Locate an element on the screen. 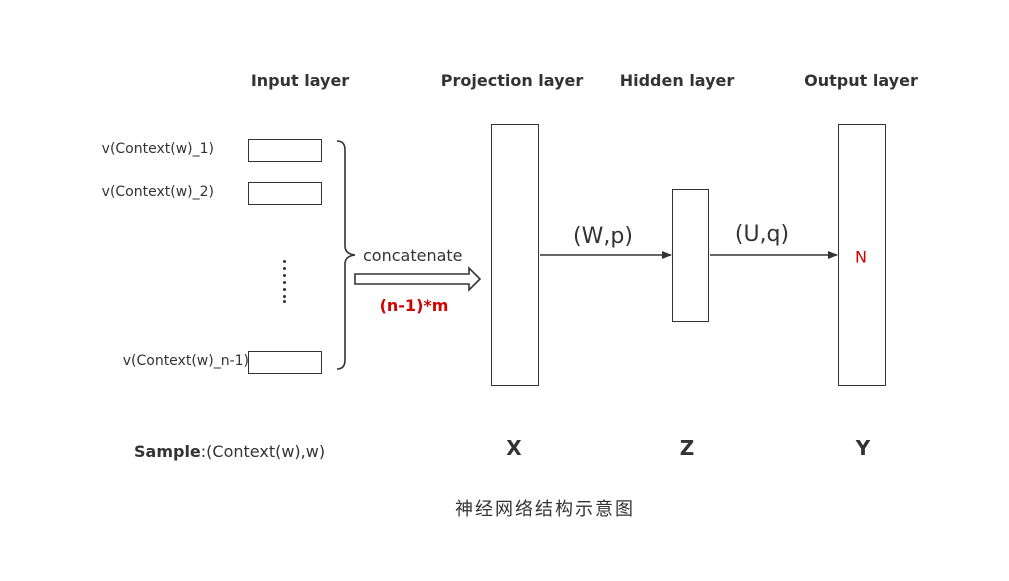 The height and width of the screenshot is (581, 1009). input-label-2: v(Context(w)_2) is located at coordinates (157, 192).